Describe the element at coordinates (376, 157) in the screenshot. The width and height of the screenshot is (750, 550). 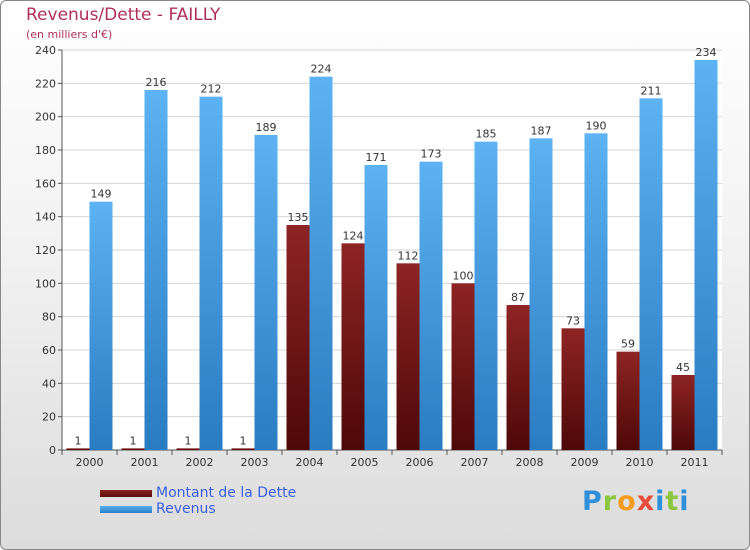
I see `data-label: 171` at that location.